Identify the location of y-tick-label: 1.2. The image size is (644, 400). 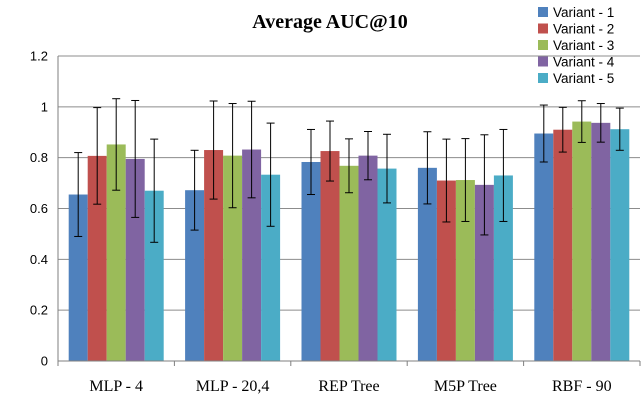
(39, 56).